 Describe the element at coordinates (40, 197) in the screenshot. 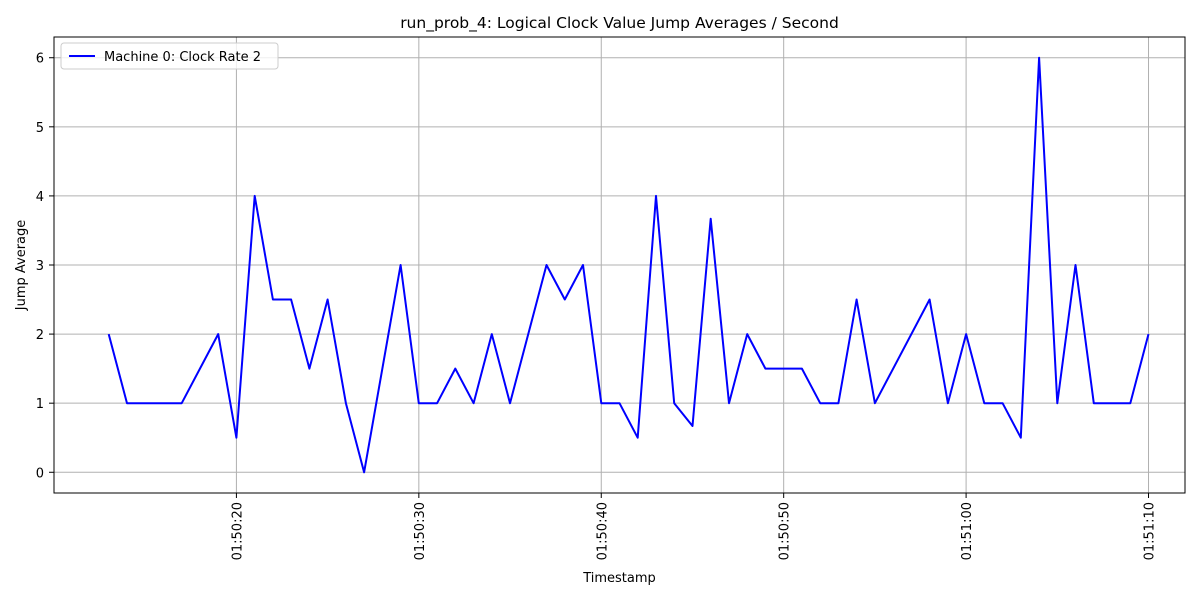

I see `y-tick-label: 4` at that location.